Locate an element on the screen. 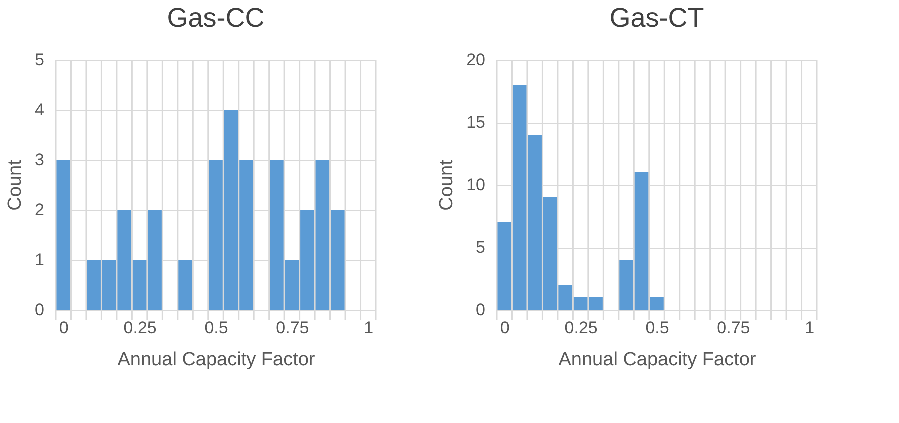 The width and height of the screenshot is (899, 423). y-tick-label: 10 is located at coordinates (476, 185).